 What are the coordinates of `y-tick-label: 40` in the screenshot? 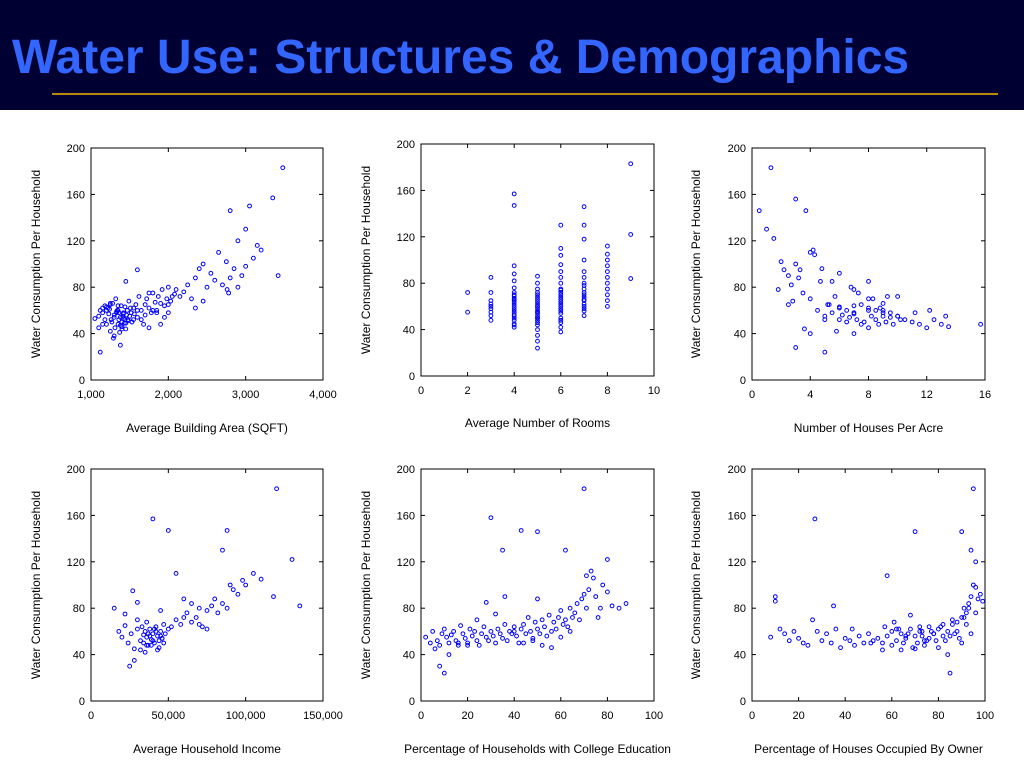 It's located at (79, 656).